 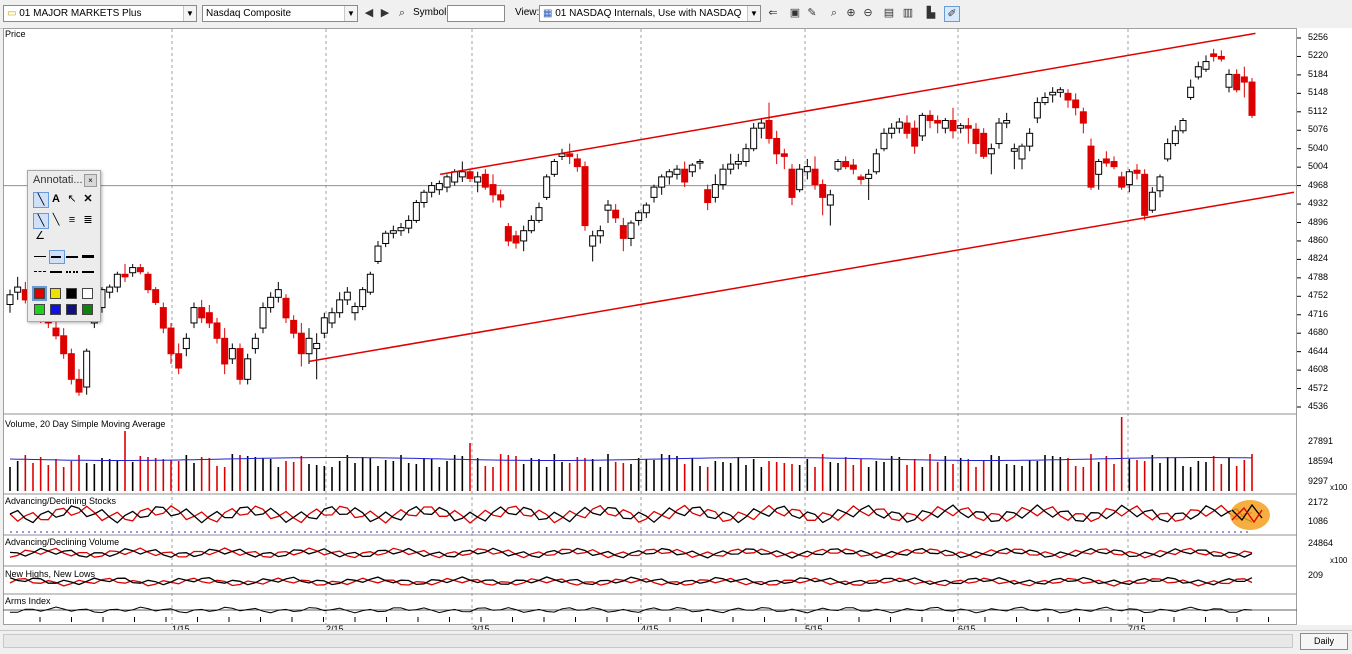 I want to click on price-panel-title: Price, so click(x=15, y=34).